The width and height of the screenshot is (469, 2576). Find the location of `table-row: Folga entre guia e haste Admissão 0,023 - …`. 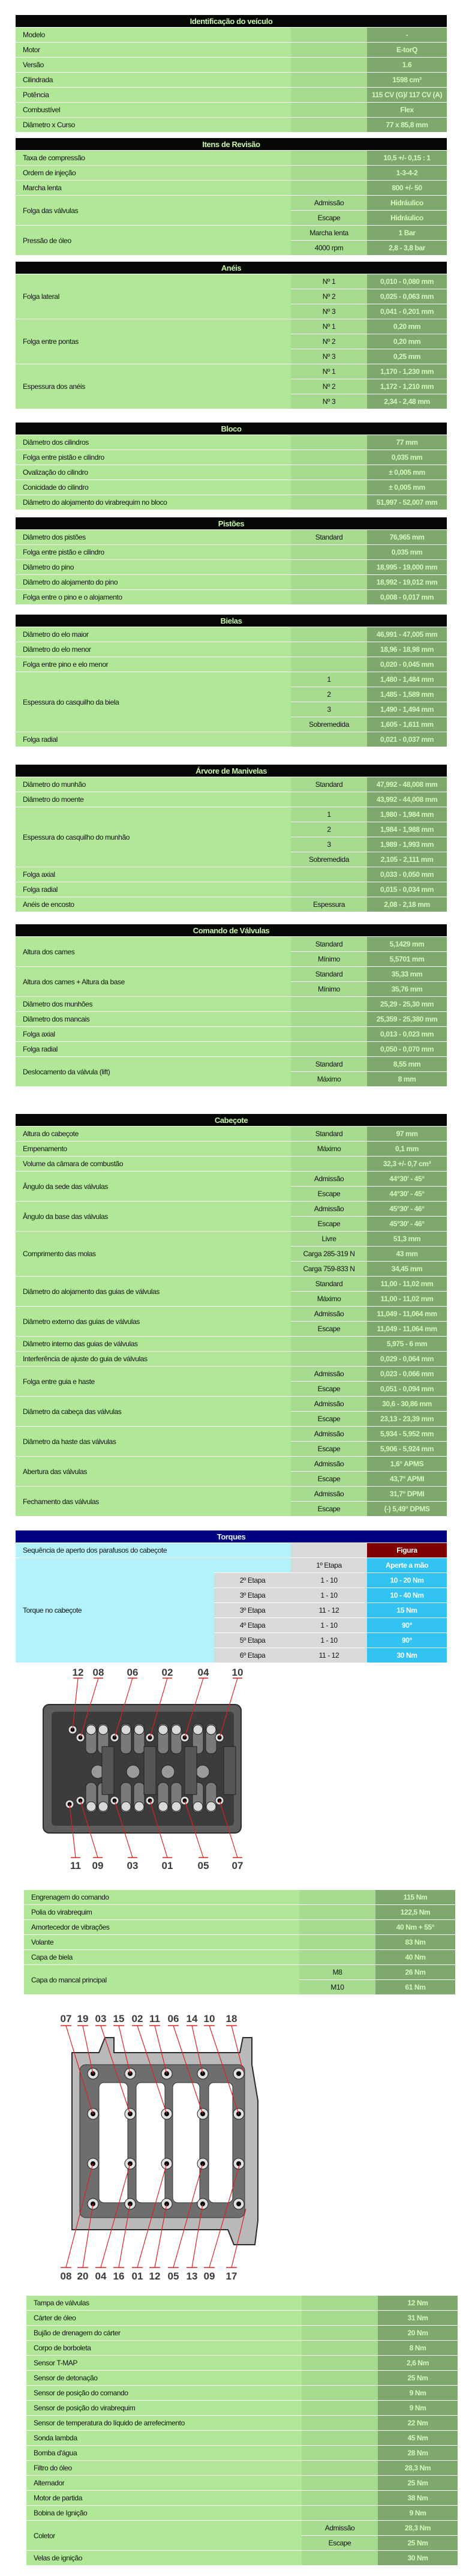

table-row: Folga entre guia e haste Admissão 0,023 - … is located at coordinates (232, 1381).